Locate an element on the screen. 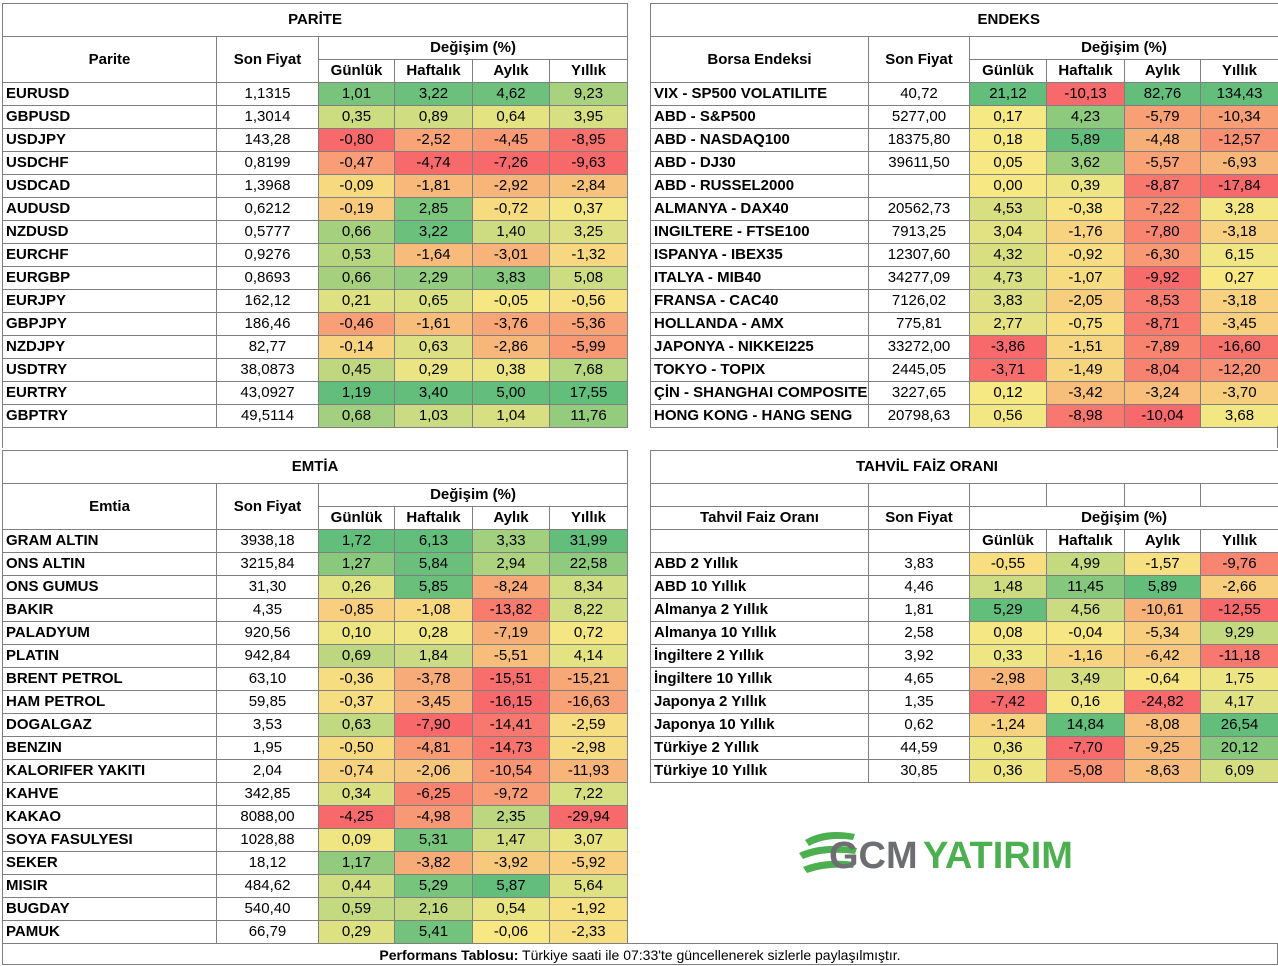 This screenshot has height=966, width=1278. tahvil-col-price: Son Fiyat is located at coordinates (919, 518).